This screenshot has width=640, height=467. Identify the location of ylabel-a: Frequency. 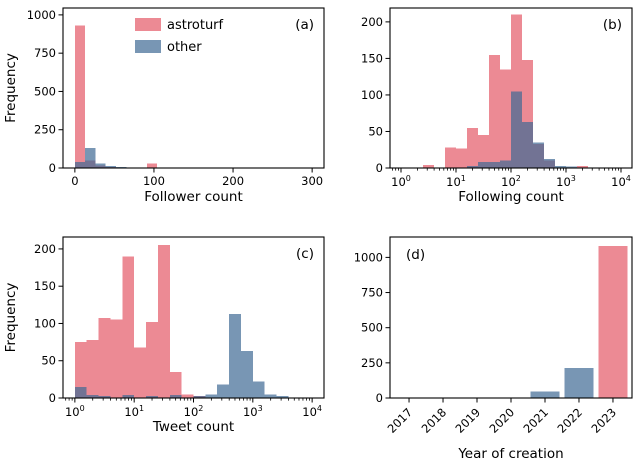
(11, 88).